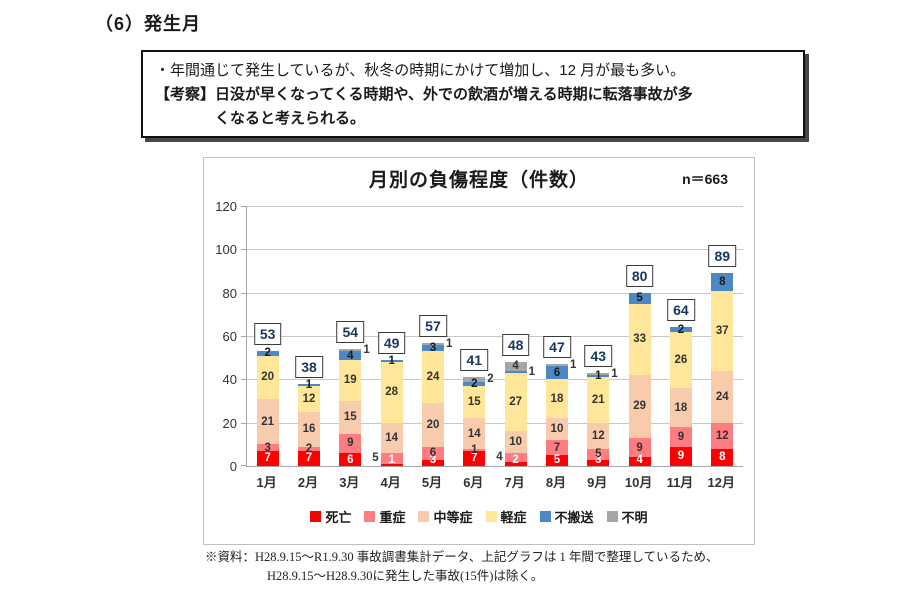 The width and height of the screenshot is (900, 600). I want to click on segment-value-label: 19, so click(350, 380).